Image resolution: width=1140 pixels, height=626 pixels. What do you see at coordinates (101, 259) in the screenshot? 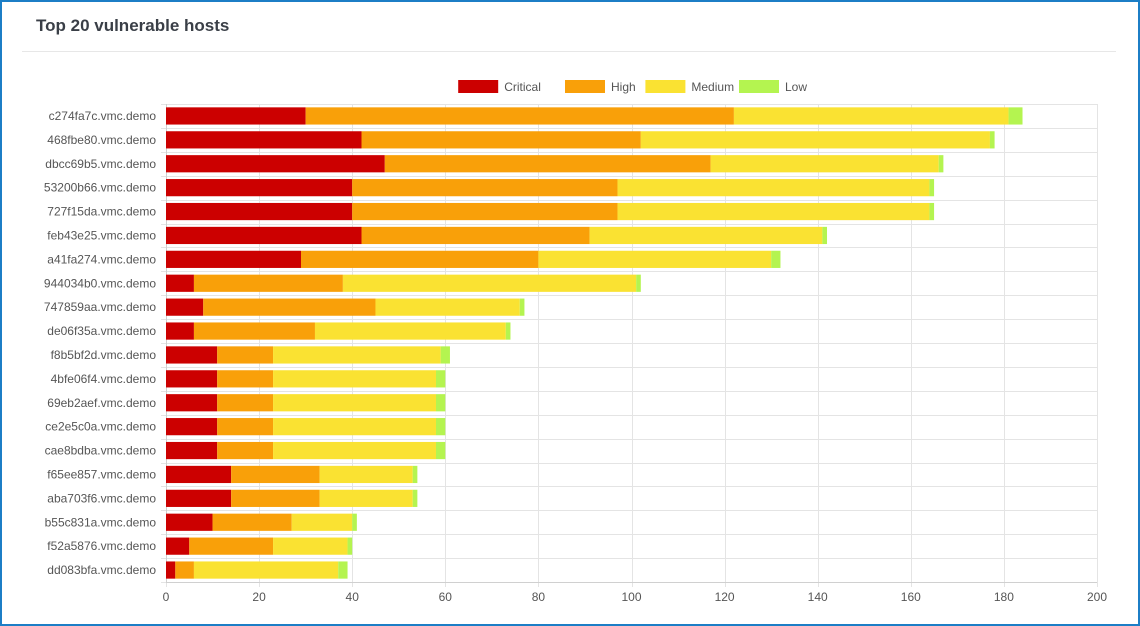
I see `y-tick-label: a41fa274.vmc.demo` at bounding box center [101, 259].